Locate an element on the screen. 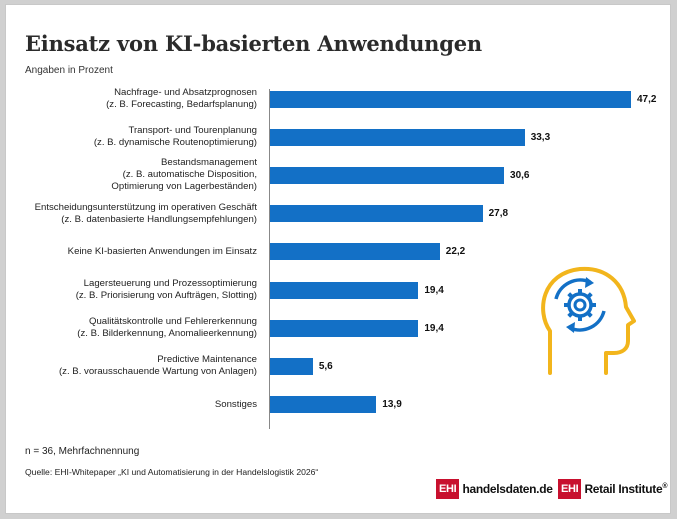 This screenshot has height=519, width=677. category-label-line: Sonstiges is located at coordinates (235, 404).